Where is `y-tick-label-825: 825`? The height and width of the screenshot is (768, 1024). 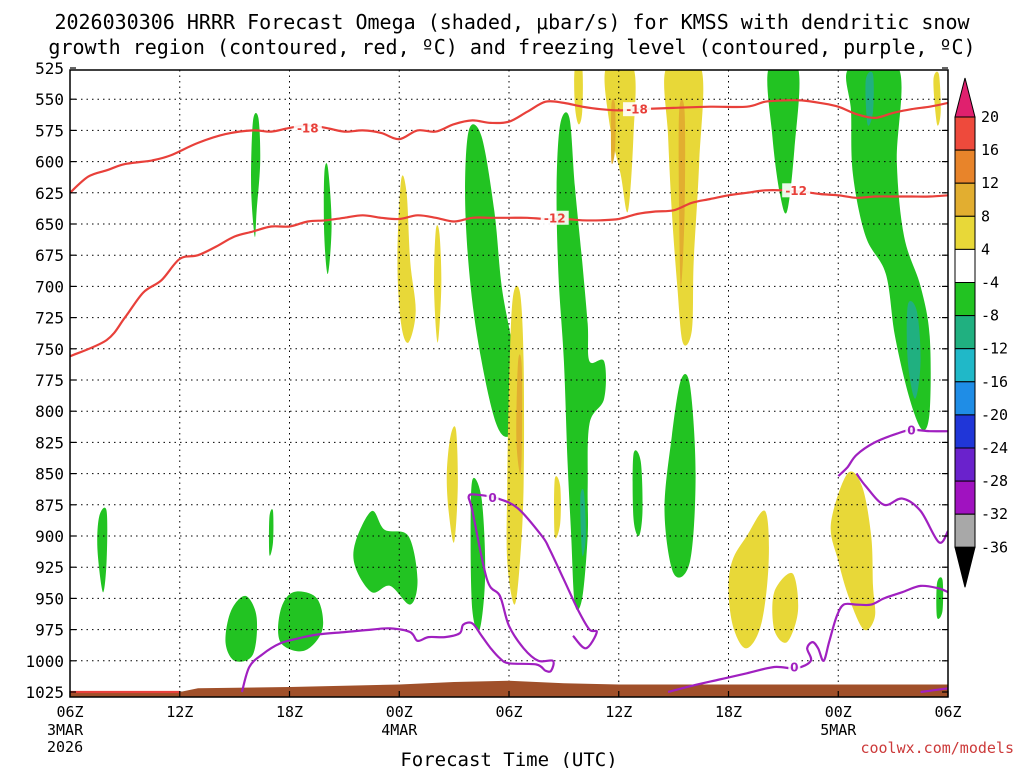
y-tick-label-825: 825 is located at coordinates (49, 442).